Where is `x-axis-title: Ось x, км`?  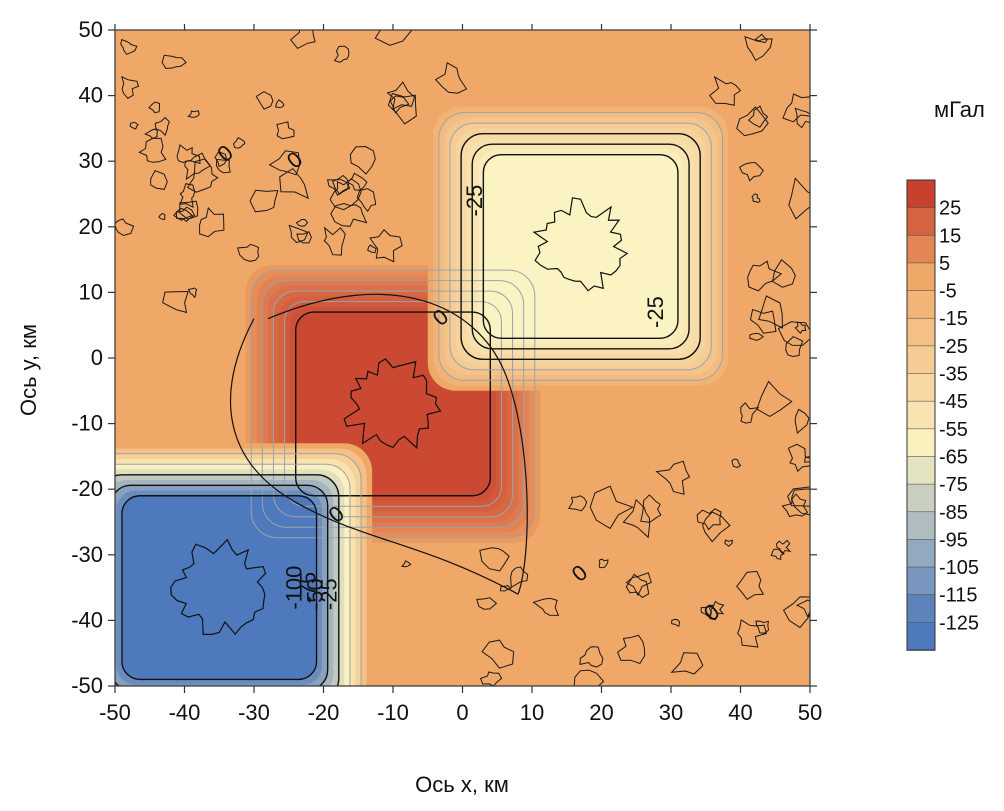 x-axis-title: Ось x, км is located at coordinates (462, 784).